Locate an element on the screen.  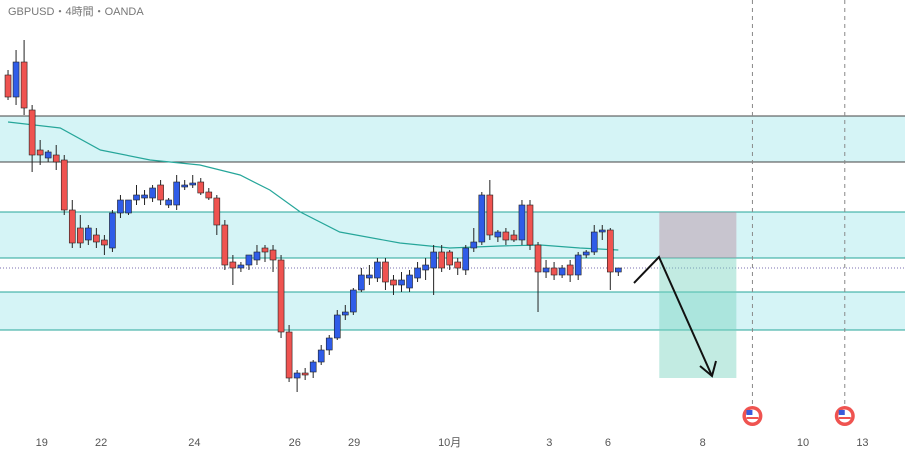
x-tick-label: 22 is located at coordinates (101, 443).